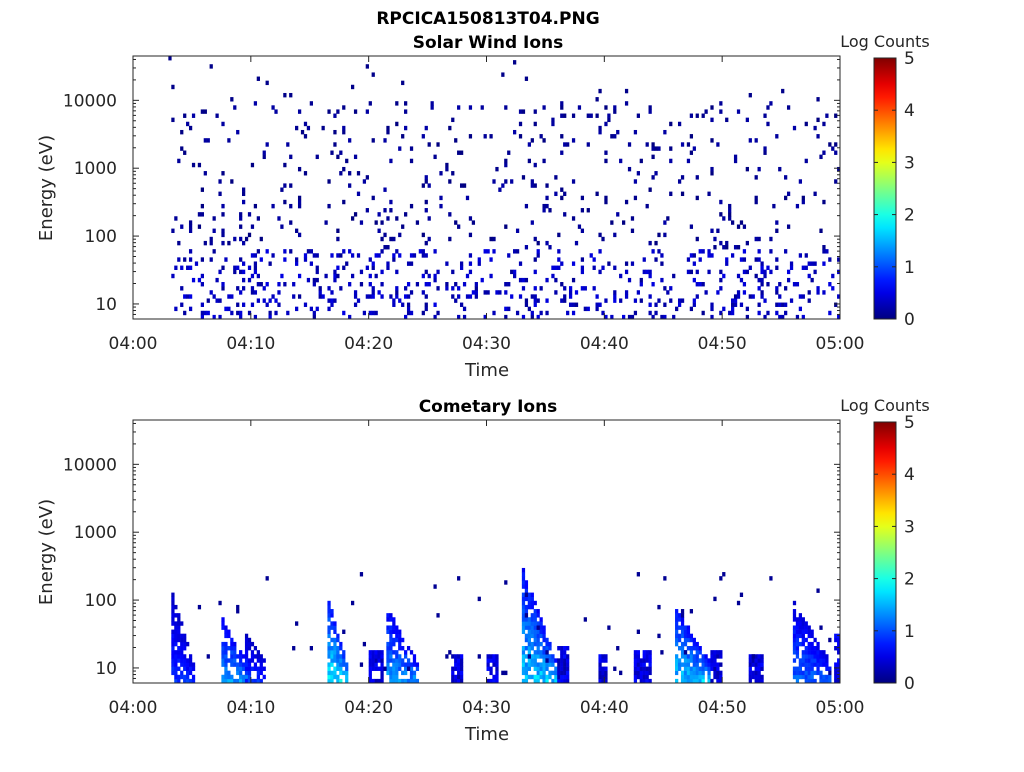 This screenshot has width=1024, height=772. What do you see at coordinates (909, 320) in the screenshot?
I see `colorbar-tick-label: 0` at bounding box center [909, 320].